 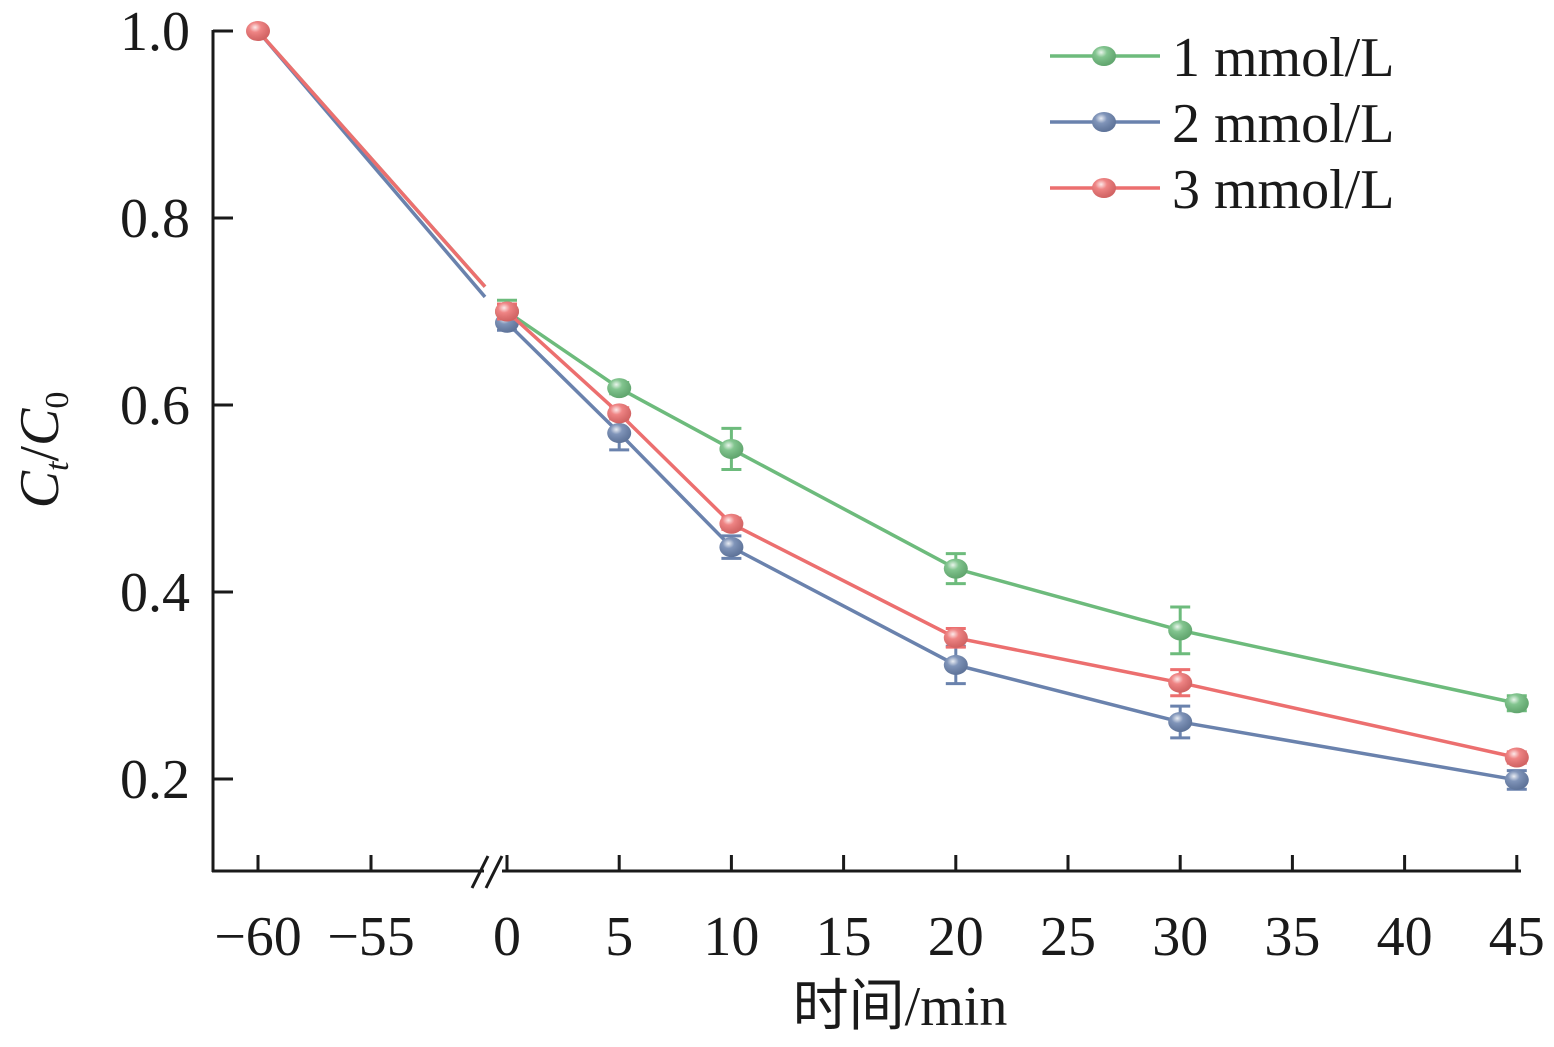 What do you see at coordinates (258, 937) in the screenshot?
I see `x-tick-label: −60` at bounding box center [258, 937].